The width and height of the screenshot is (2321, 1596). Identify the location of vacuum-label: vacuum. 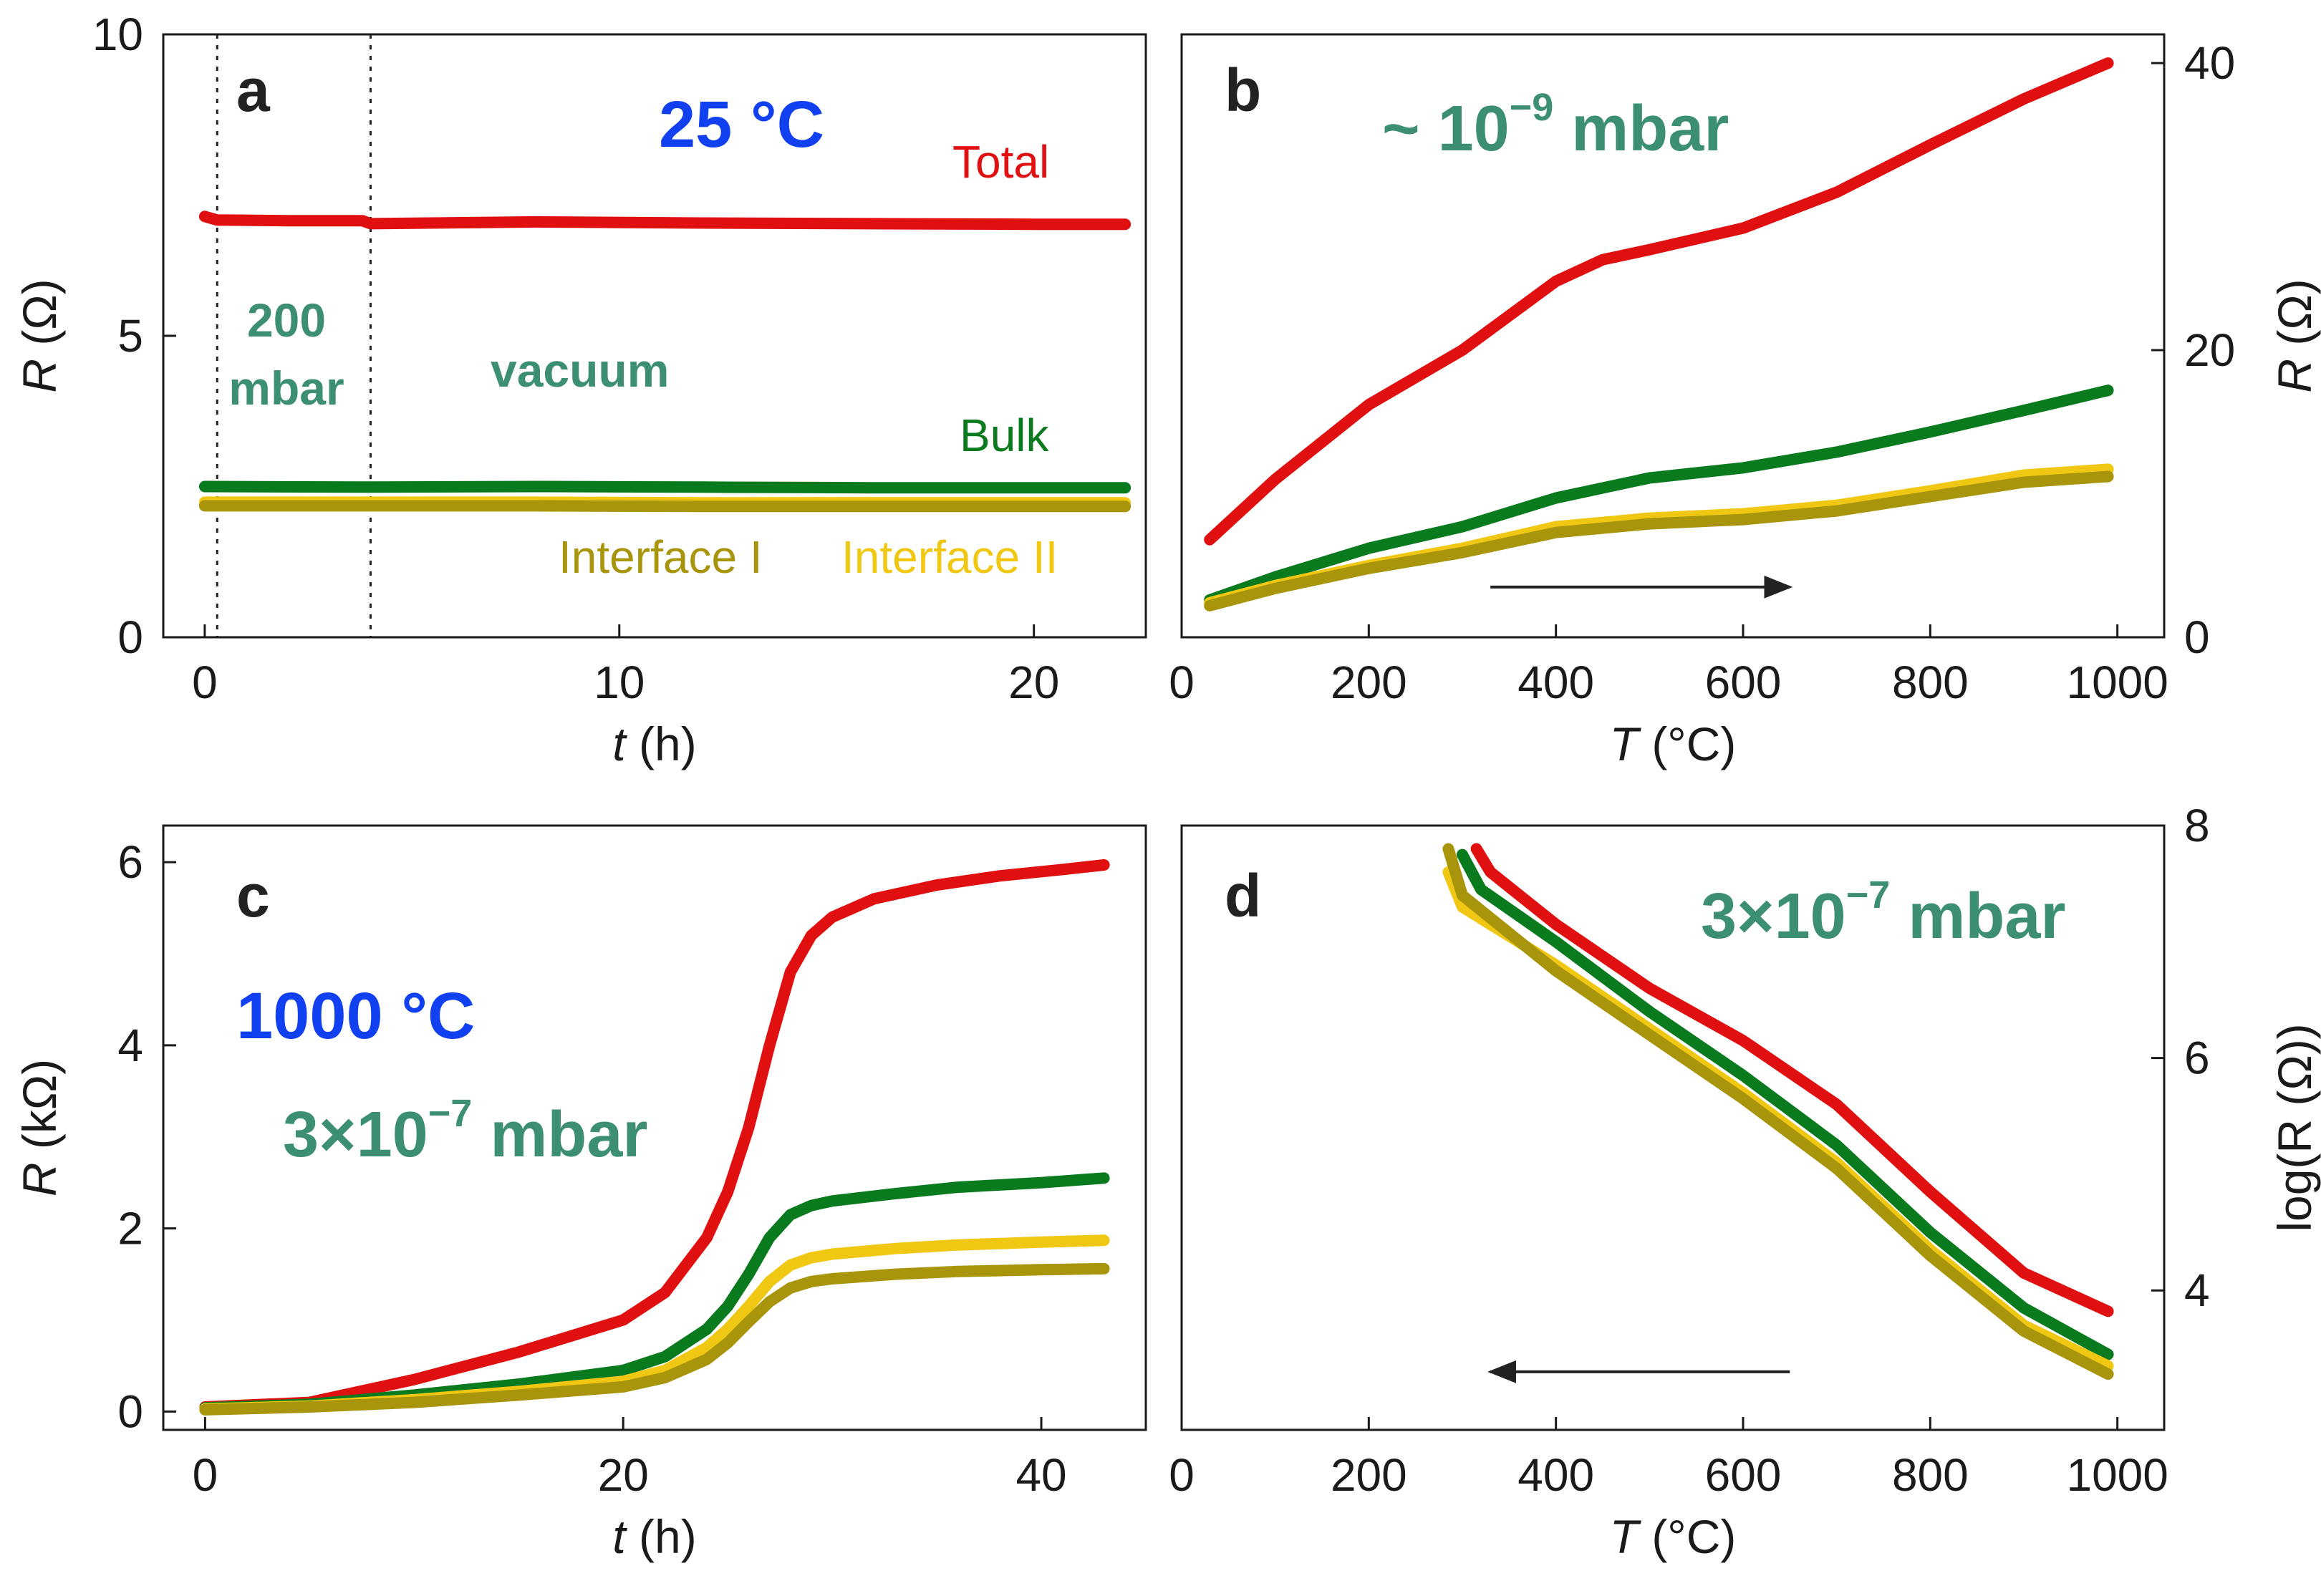
(580, 370).